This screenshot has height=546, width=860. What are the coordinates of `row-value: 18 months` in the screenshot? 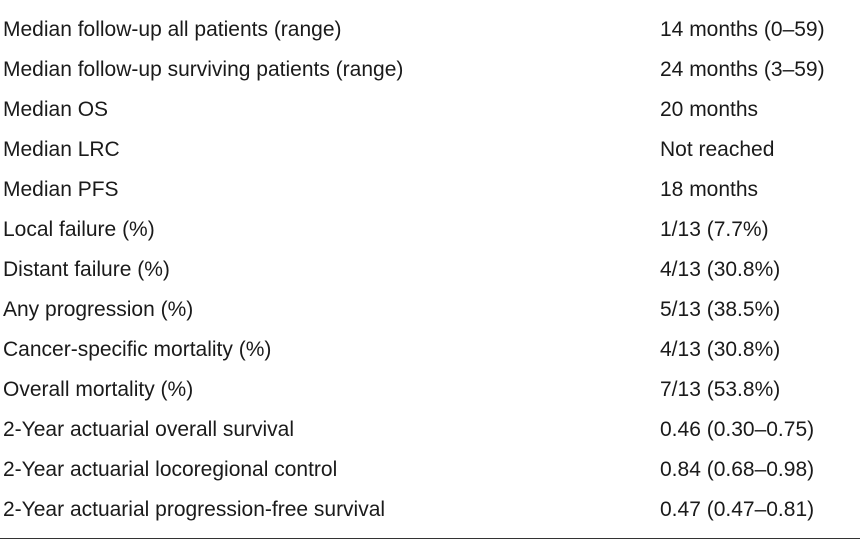 It's located at (709, 189).